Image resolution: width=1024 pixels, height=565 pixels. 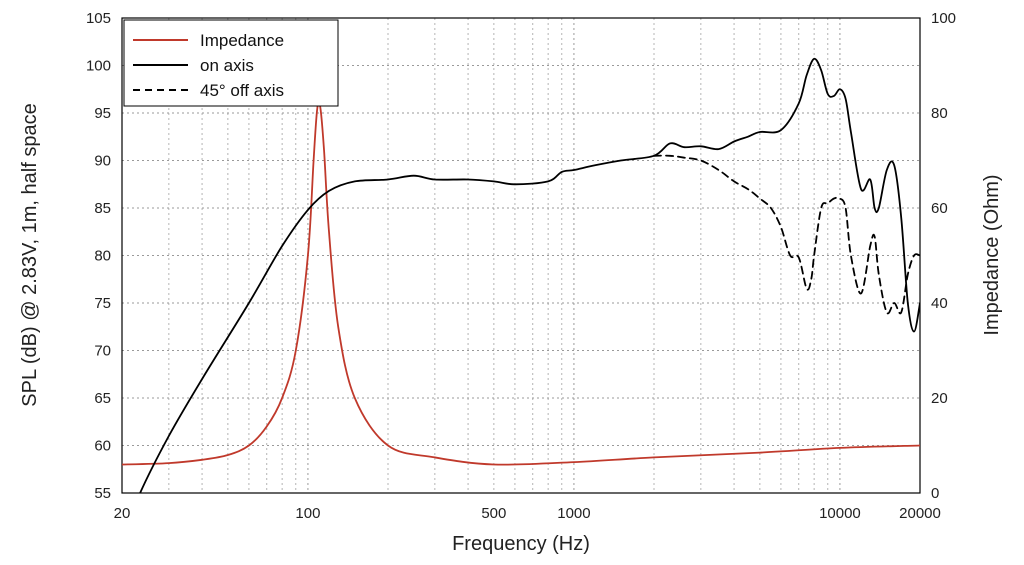 I want to click on x-tick-label: 1000, so click(x=573, y=513).